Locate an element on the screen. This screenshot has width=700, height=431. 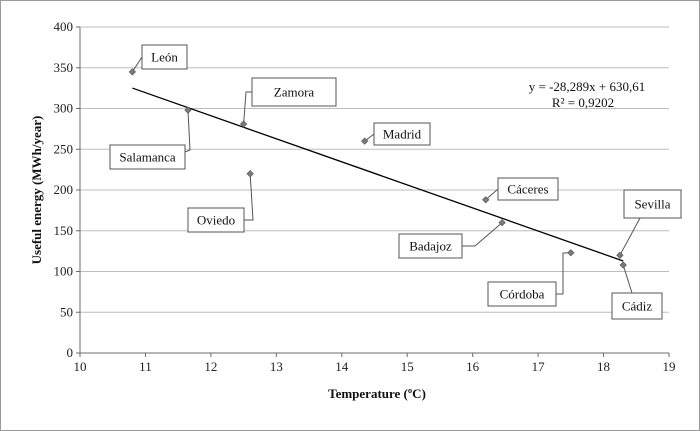
callout-label: León is located at coordinates (164, 57).